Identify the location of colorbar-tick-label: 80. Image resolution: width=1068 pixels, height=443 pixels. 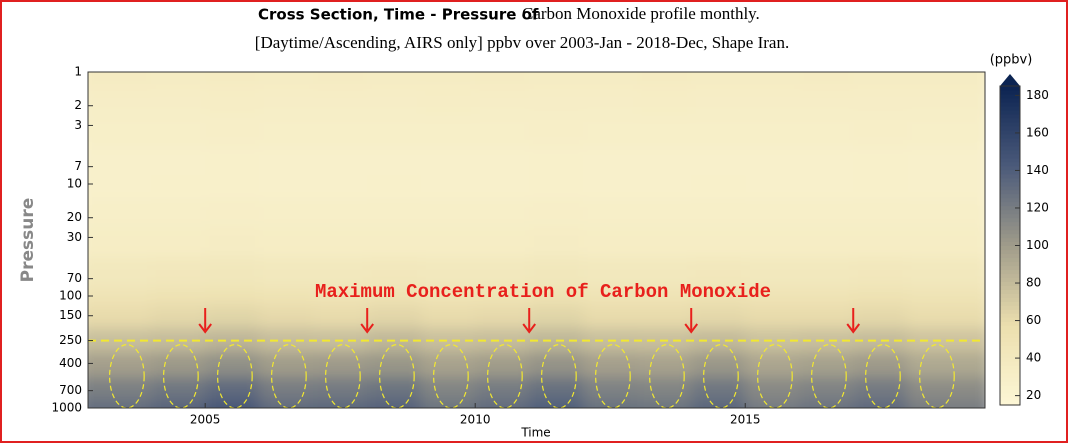
(1033, 283).